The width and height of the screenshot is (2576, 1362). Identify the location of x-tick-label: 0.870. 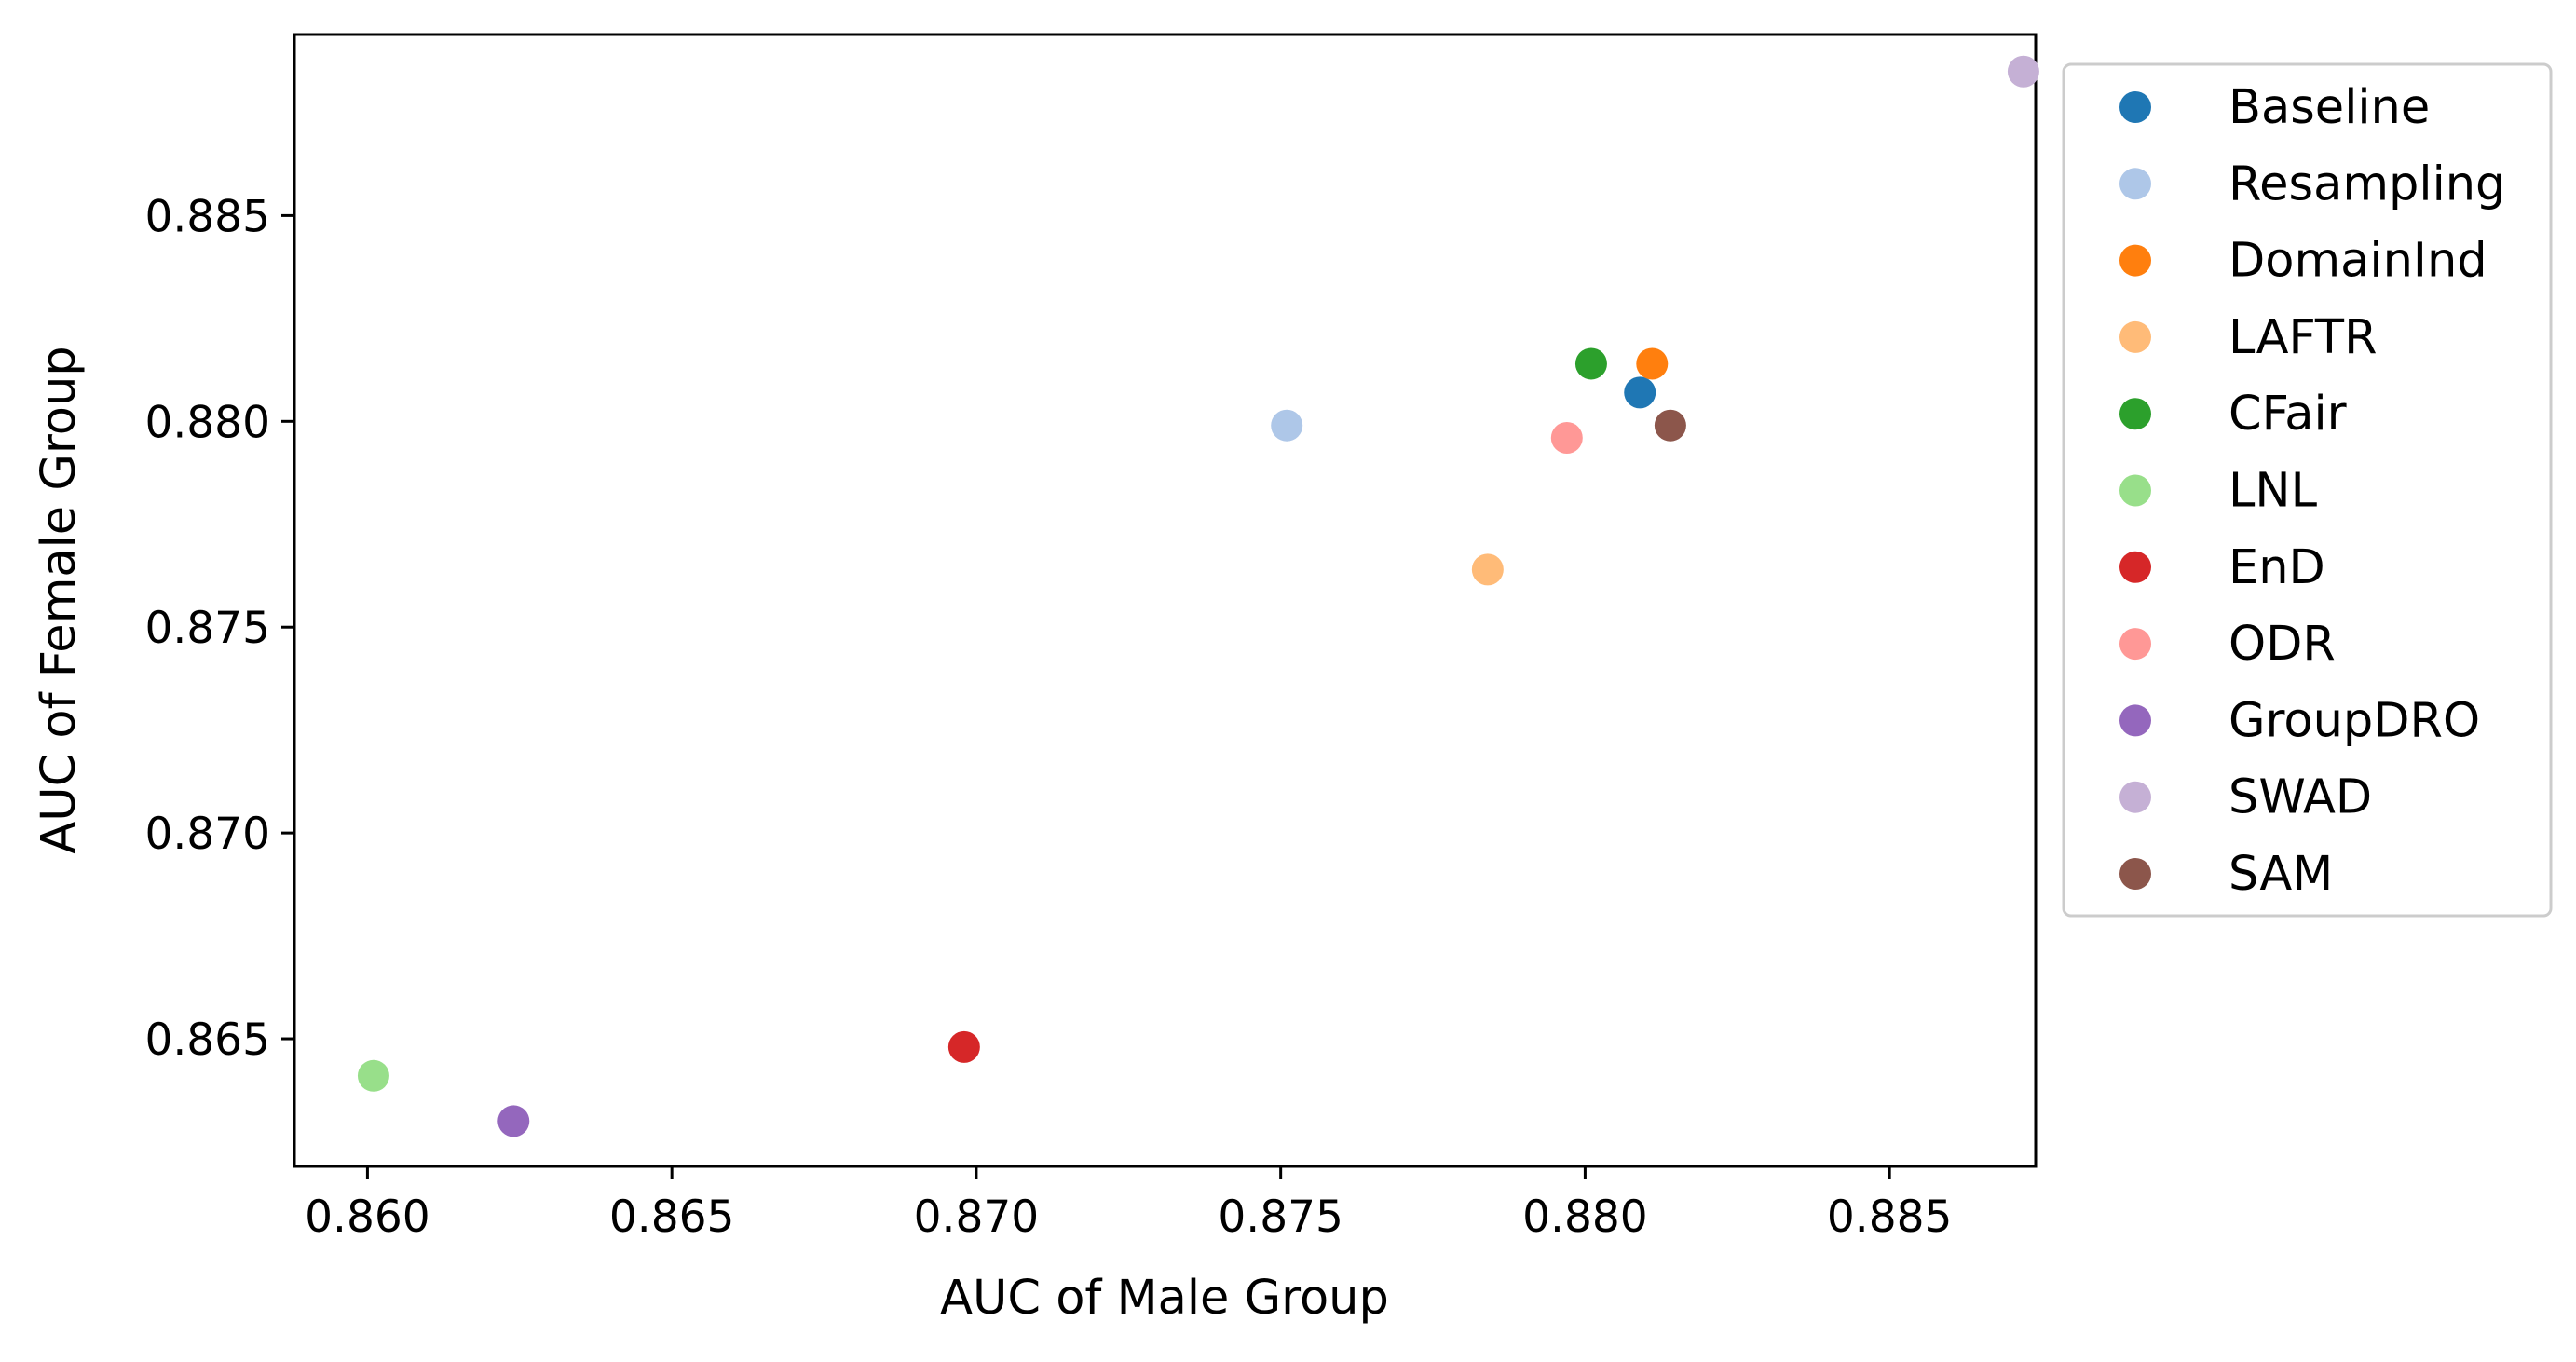
(977, 1217).